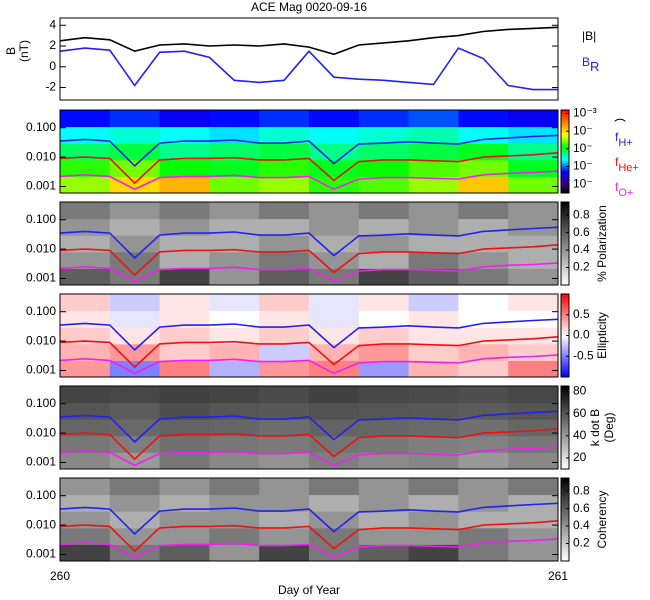 Image resolution: width=650 pixels, height=600 pixels. Describe the element at coordinates (628, 168) in the screenshot. I see `legend-subscript: He+` at that location.